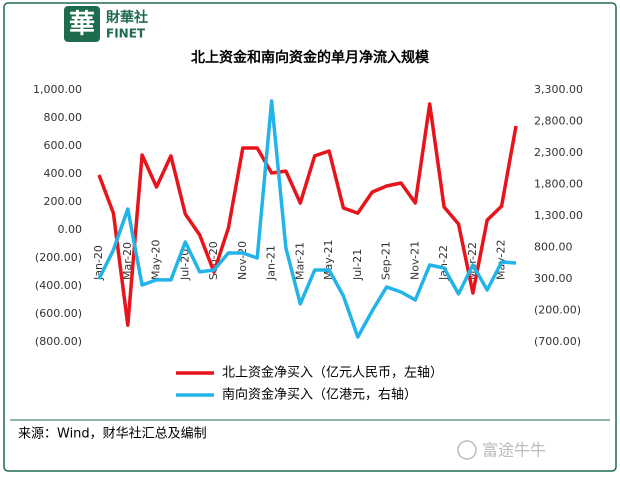  What do you see at coordinates (558, 89) in the screenshot?
I see `y2-tick-label: 3,300.00` at bounding box center [558, 89].